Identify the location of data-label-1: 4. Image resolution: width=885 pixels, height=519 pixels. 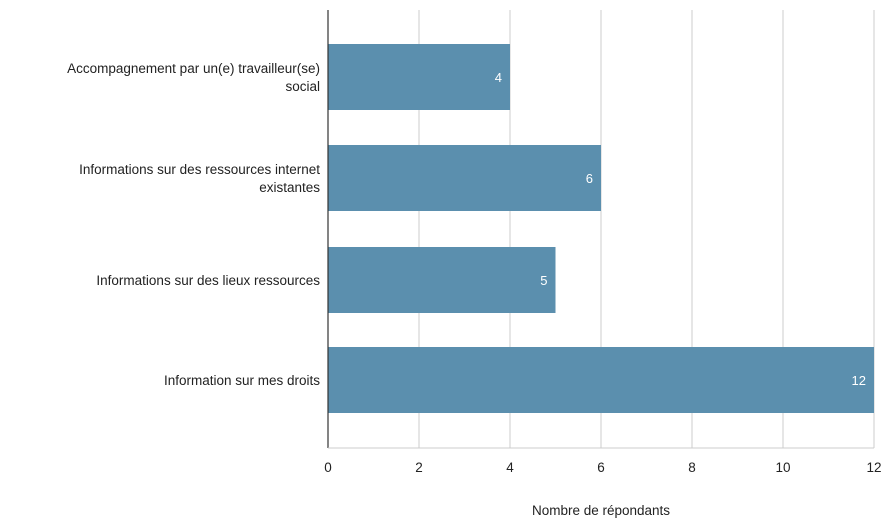
(498, 77).